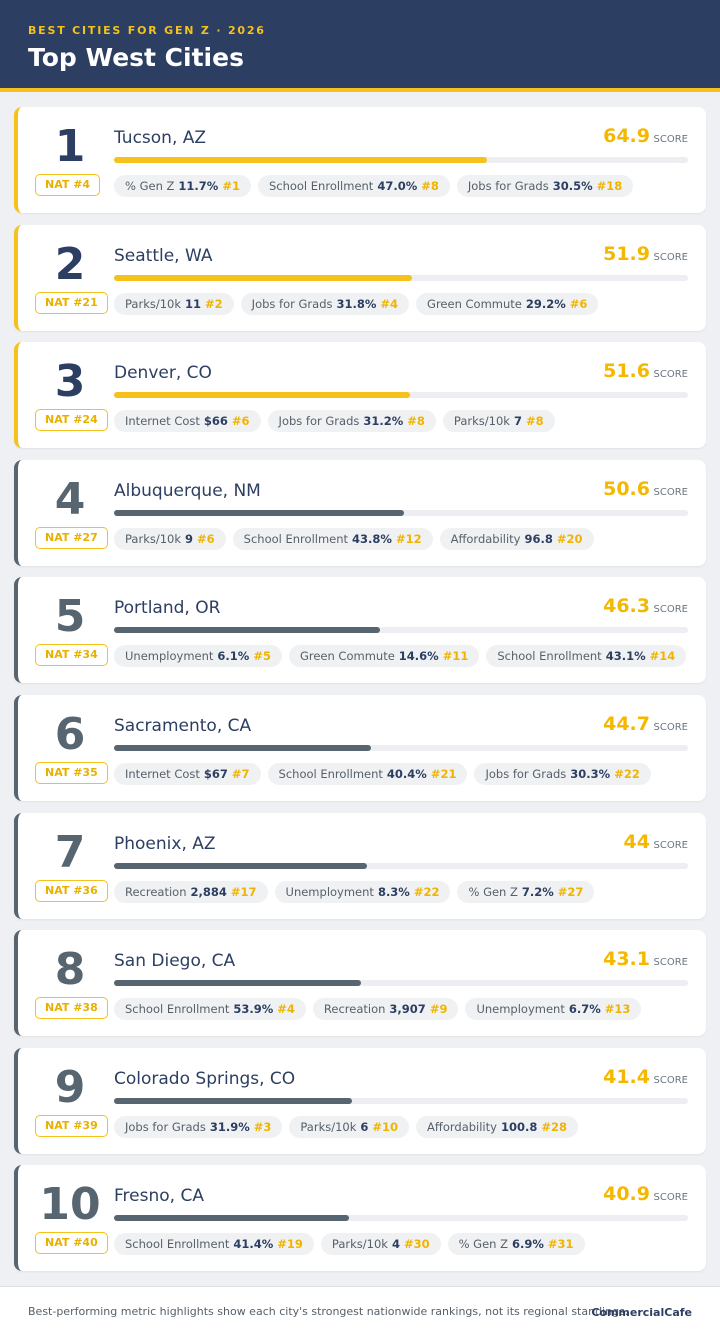 Image resolution: width=720 pixels, height=1337 pixels. I want to click on rank: 3, so click(70, 382).